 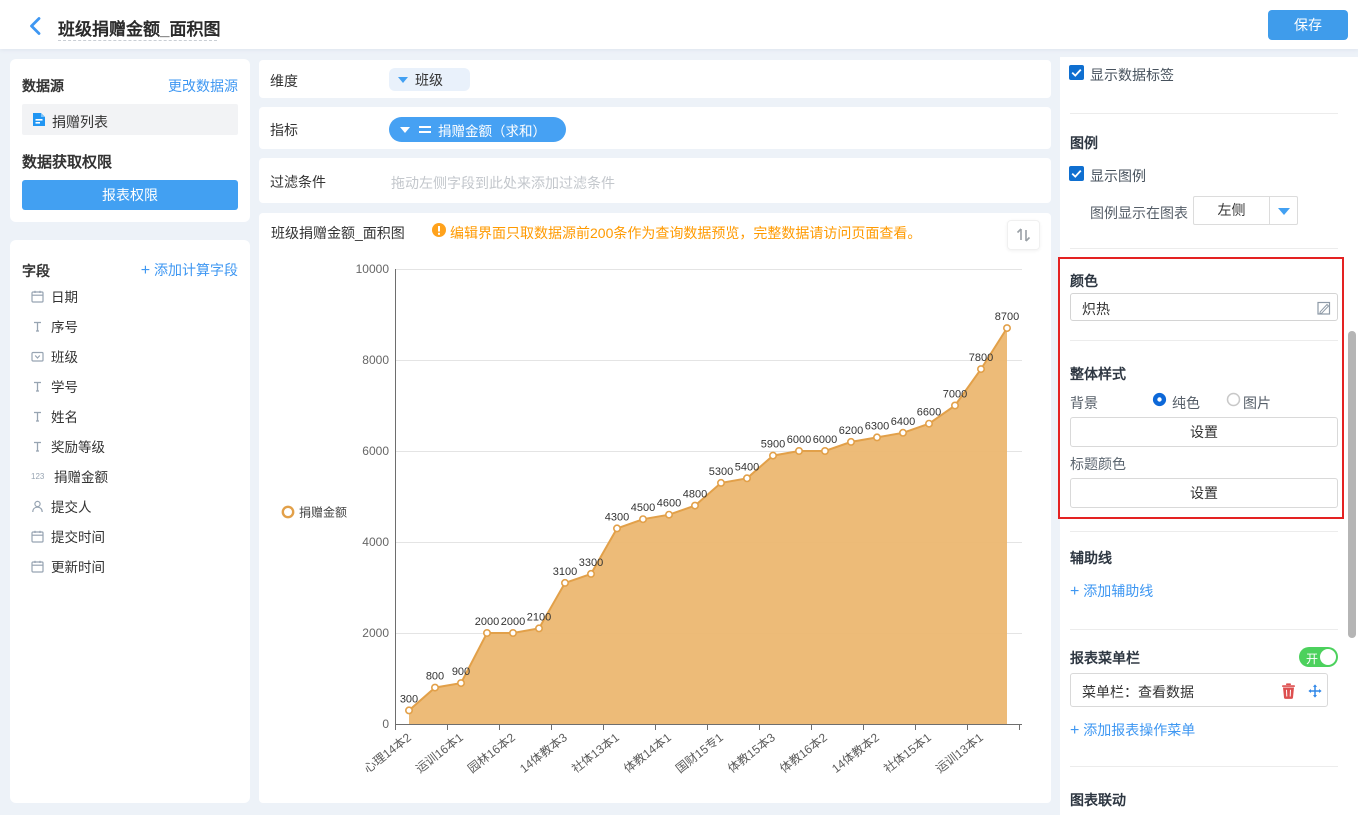 What do you see at coordinates (435, 677) in the screenshot?
I see `svg-text: 800` at bounding box center [435, 677].